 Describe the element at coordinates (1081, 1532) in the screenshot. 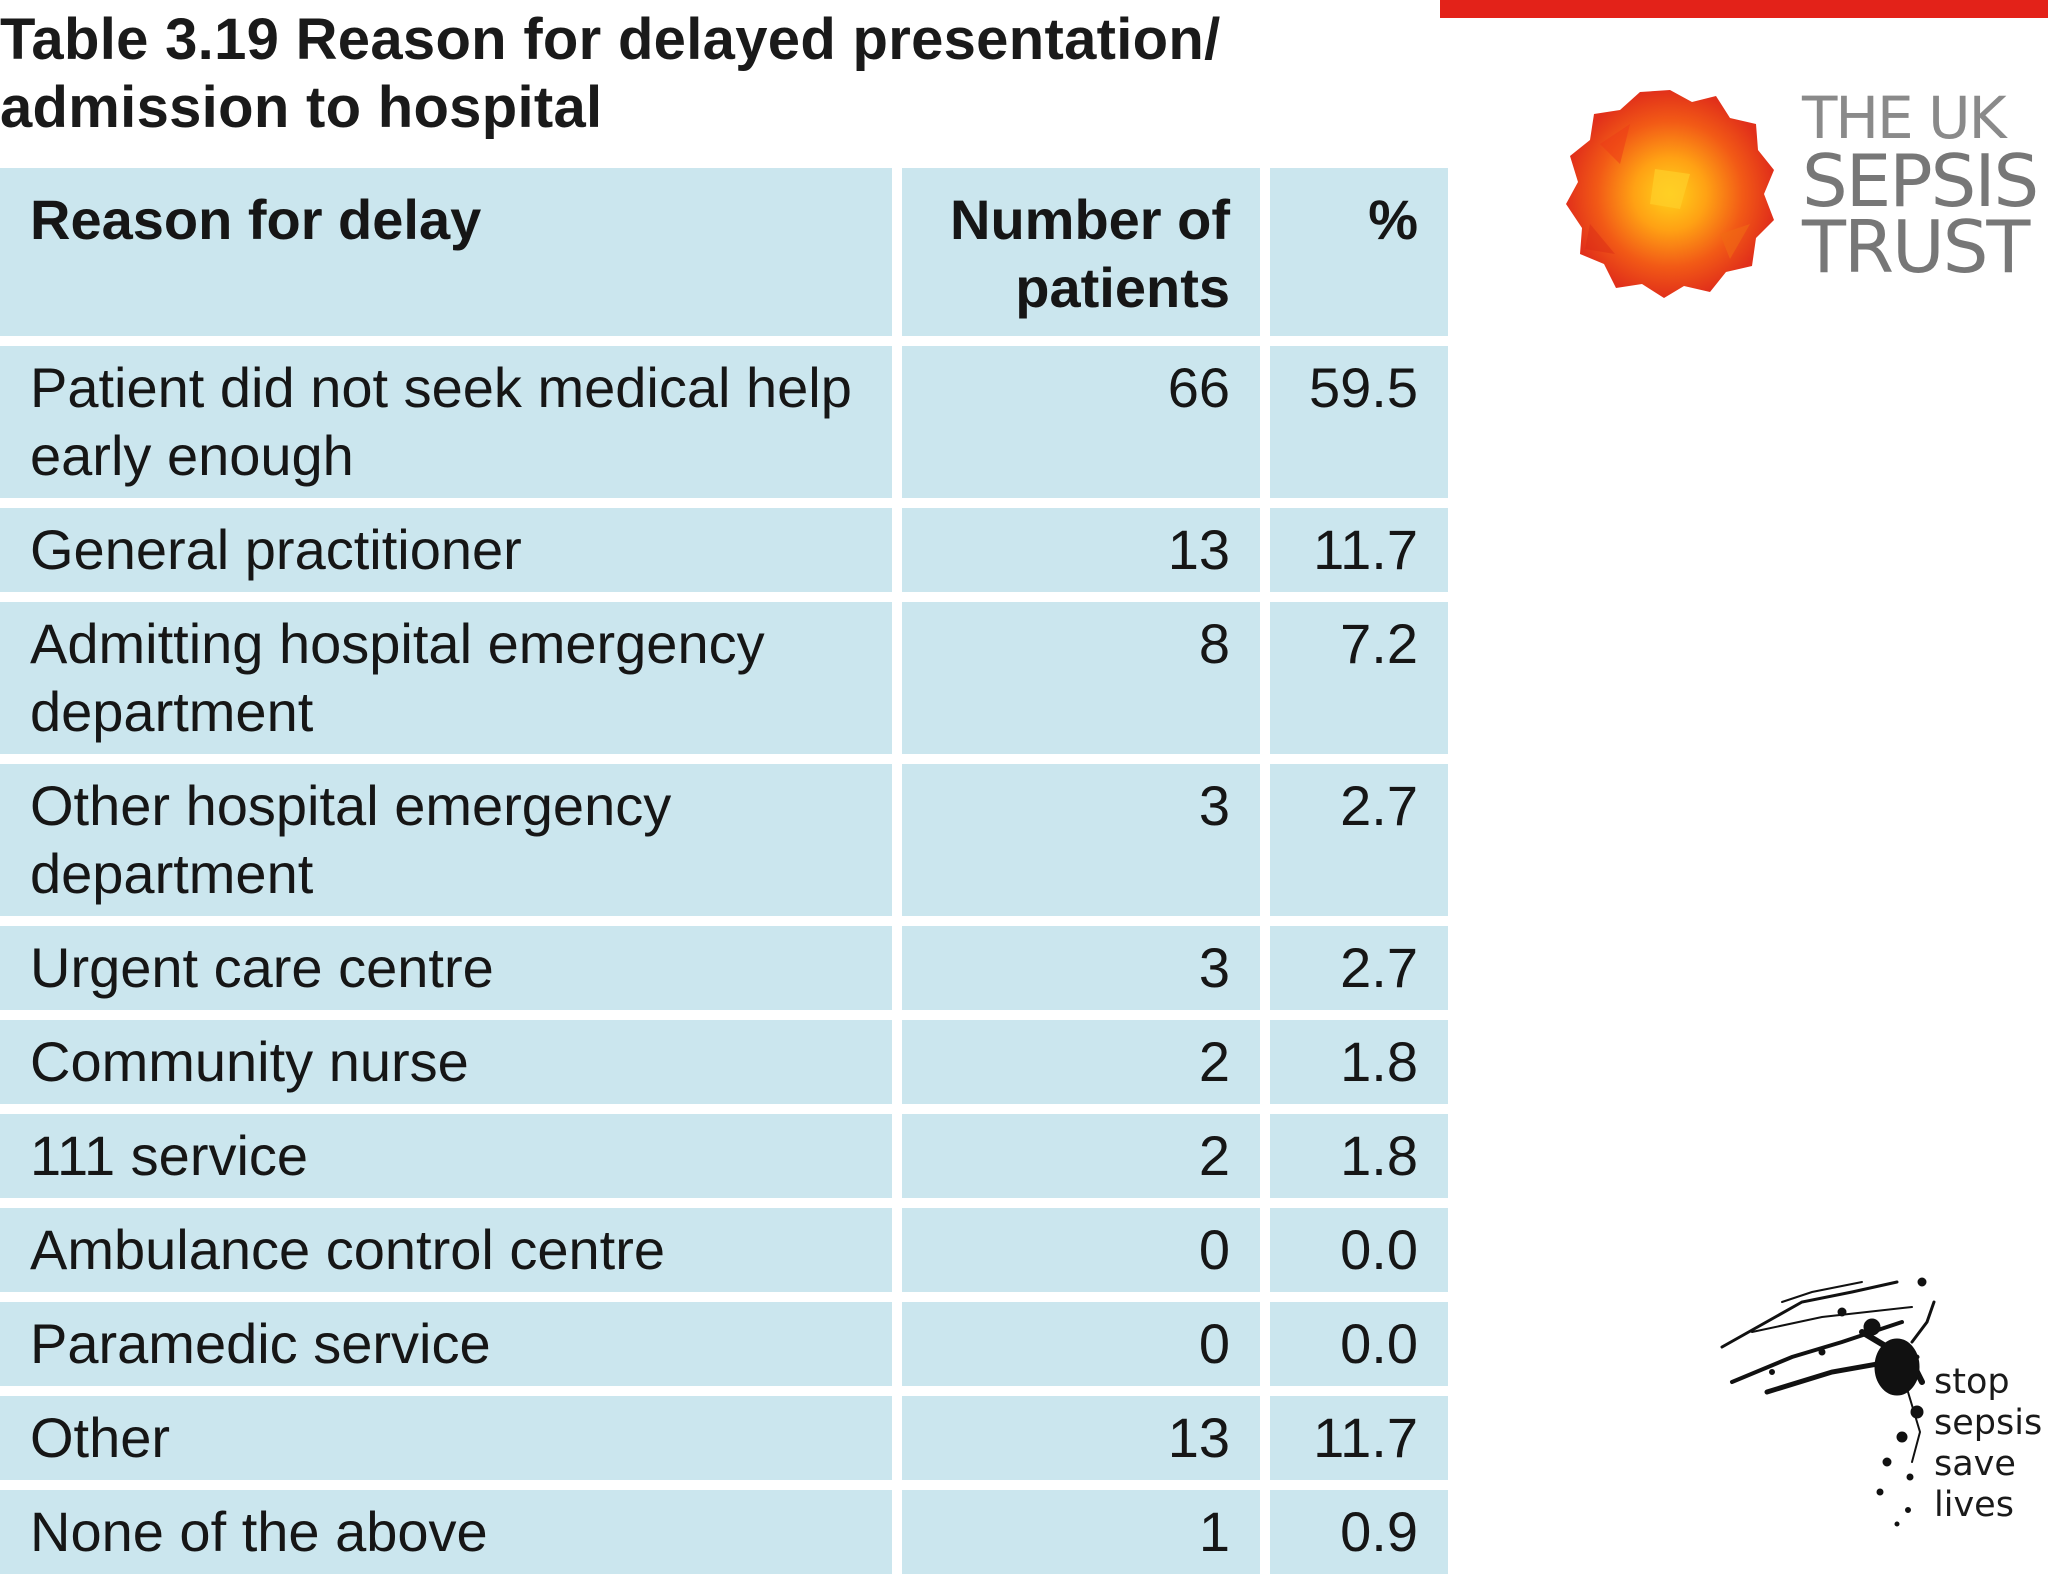

I see `cell-number: 1` at that location.